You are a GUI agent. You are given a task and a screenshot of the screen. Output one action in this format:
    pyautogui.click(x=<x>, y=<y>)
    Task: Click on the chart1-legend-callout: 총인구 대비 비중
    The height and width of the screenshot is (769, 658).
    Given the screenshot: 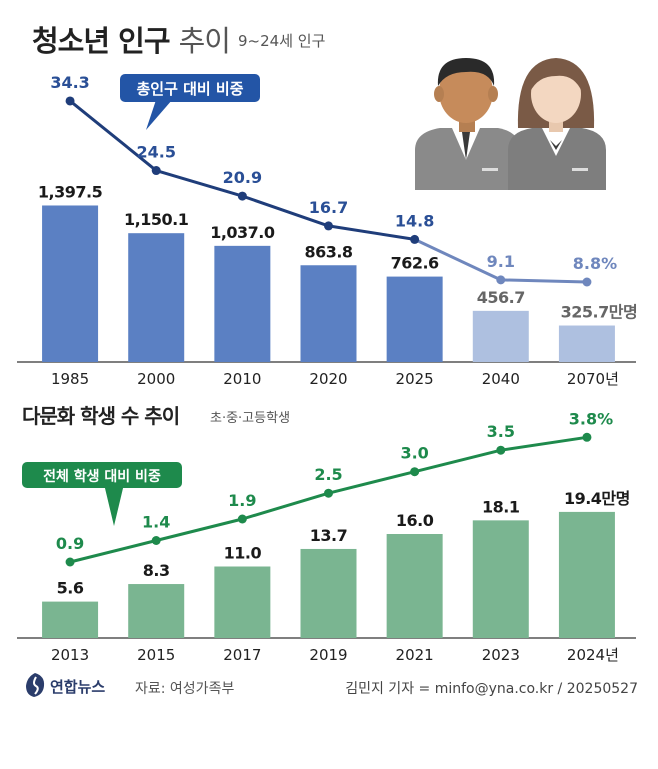 What is the action you would take?
    pyautogui.click(x=190, y=102)
    